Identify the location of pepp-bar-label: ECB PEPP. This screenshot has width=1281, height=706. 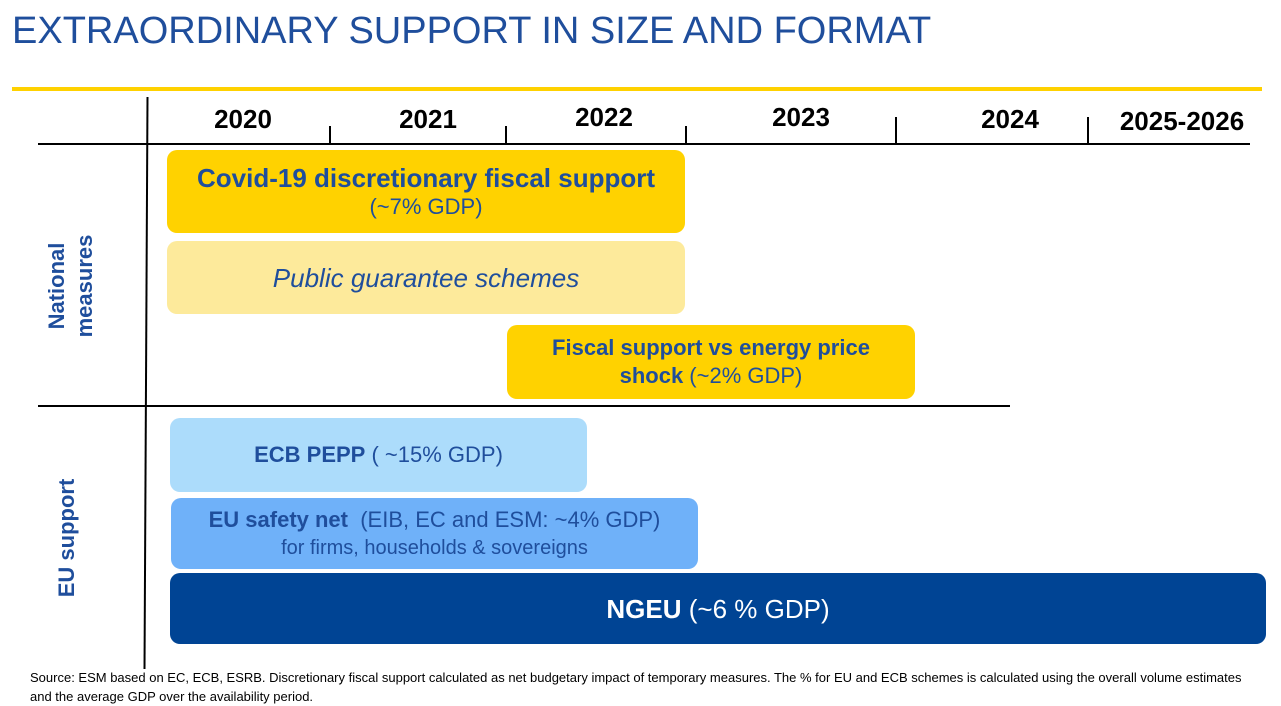
(310, 454).